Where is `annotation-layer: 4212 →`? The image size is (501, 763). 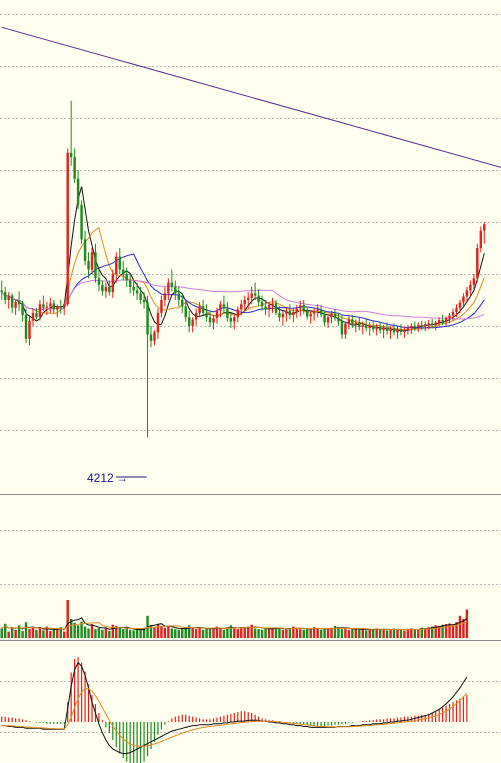
annotation-layer: 4212 → is located at coordinates (117, 478).